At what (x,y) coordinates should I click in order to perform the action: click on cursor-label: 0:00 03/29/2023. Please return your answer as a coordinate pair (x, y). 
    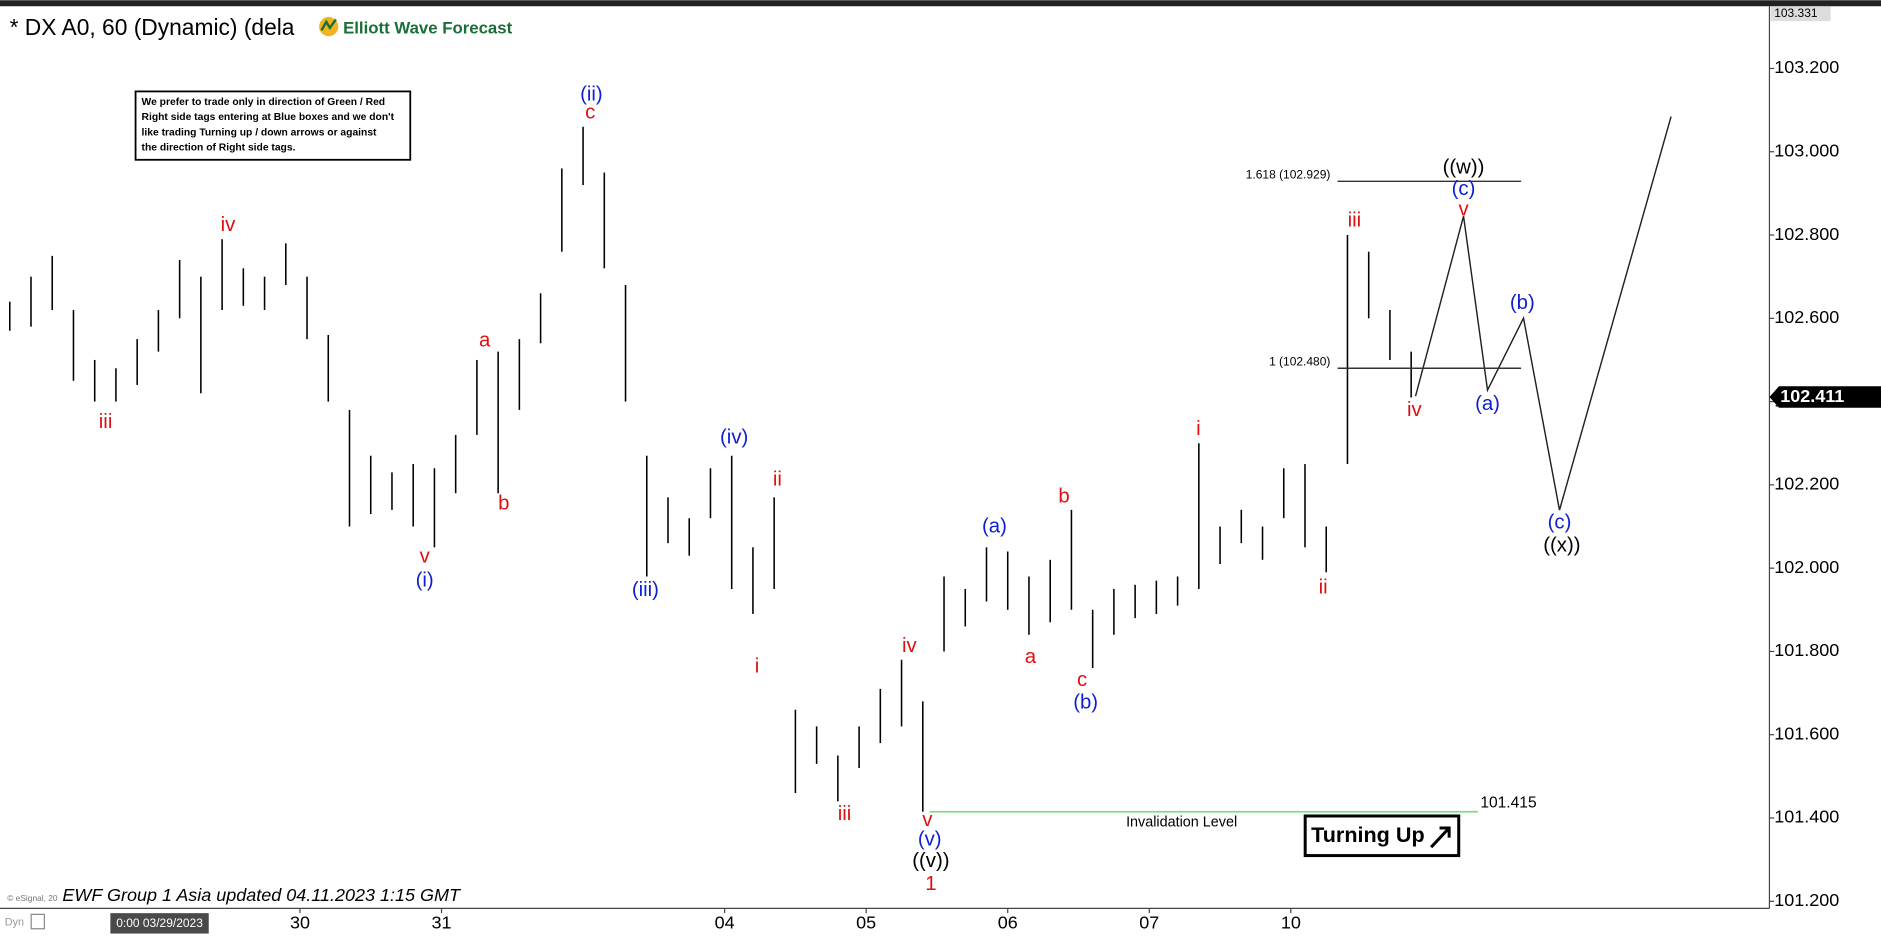
    Looking at the image, I should click on (159, 923).